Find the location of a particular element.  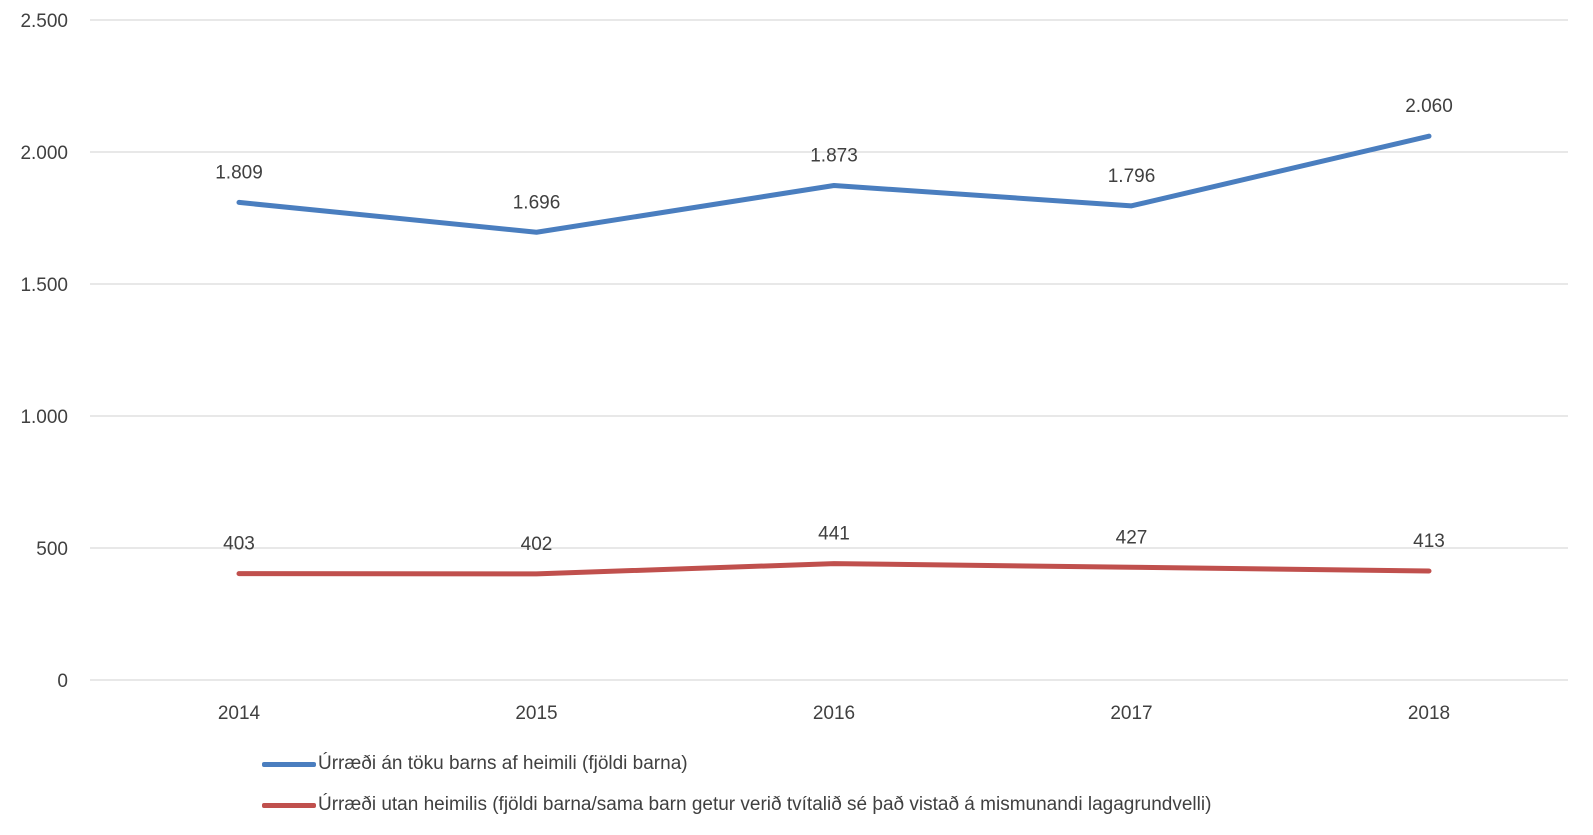

data-label: 427 is located at coordinates (1132, 537).